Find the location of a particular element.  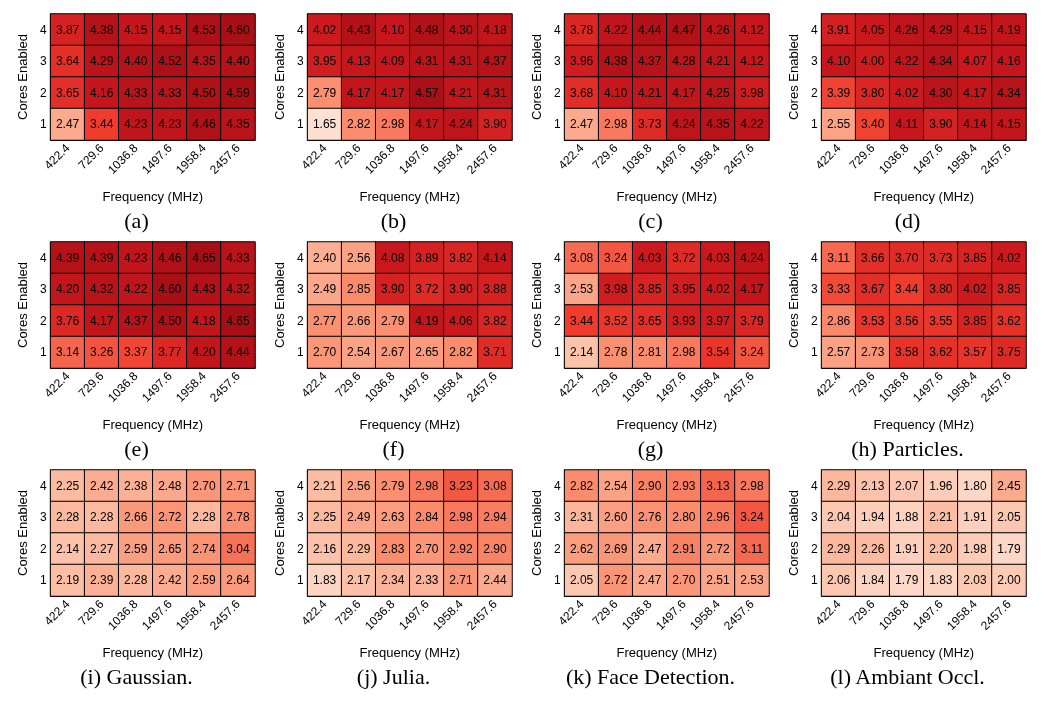

data-label: 3.53 is located at coordinates (873, 320).